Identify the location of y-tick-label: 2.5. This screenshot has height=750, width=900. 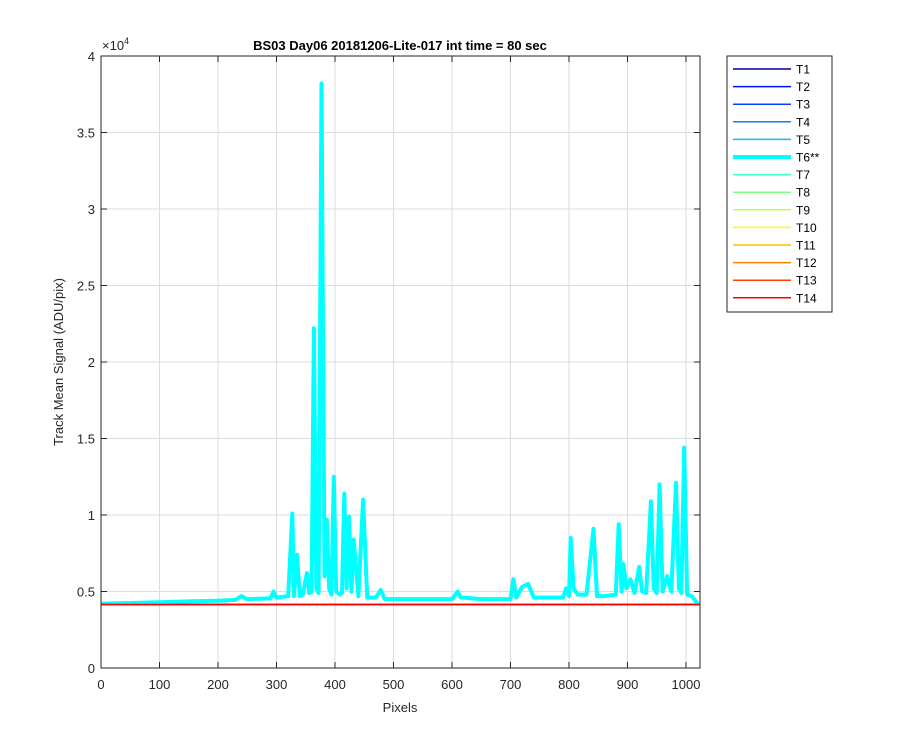
(86, 286).